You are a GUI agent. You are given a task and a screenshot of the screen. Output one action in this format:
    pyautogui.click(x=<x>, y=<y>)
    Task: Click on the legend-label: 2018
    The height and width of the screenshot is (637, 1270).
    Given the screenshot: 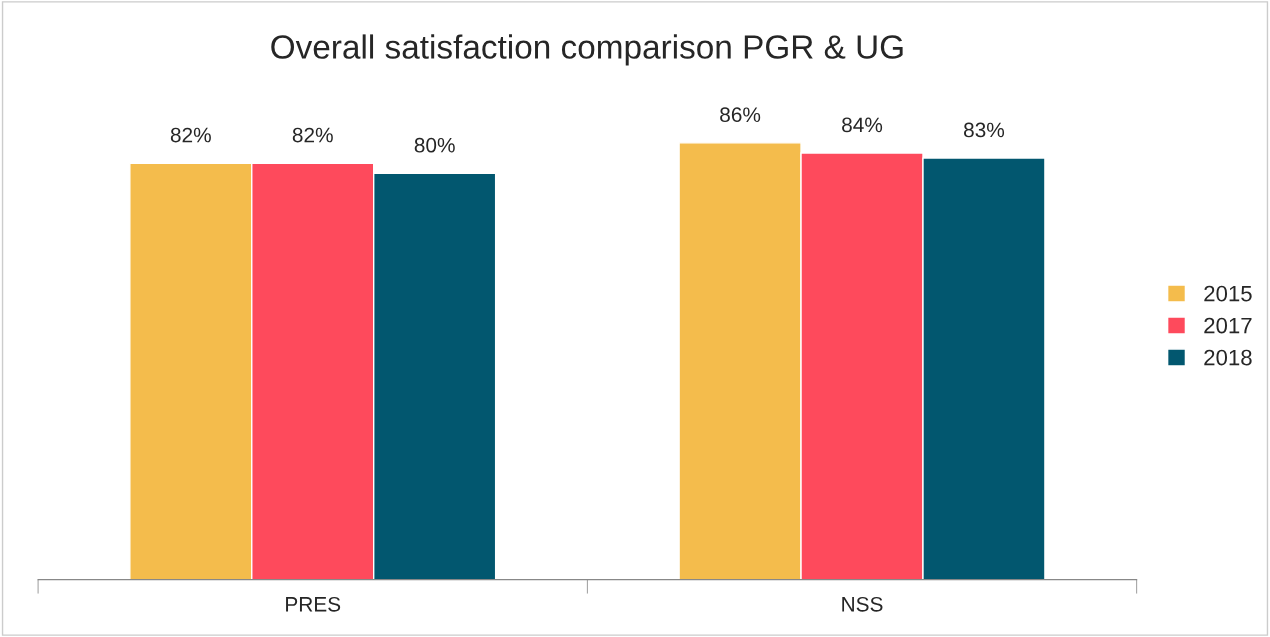 What is the action you would take?
    pyautogui.click(x=1228, y=357)
    